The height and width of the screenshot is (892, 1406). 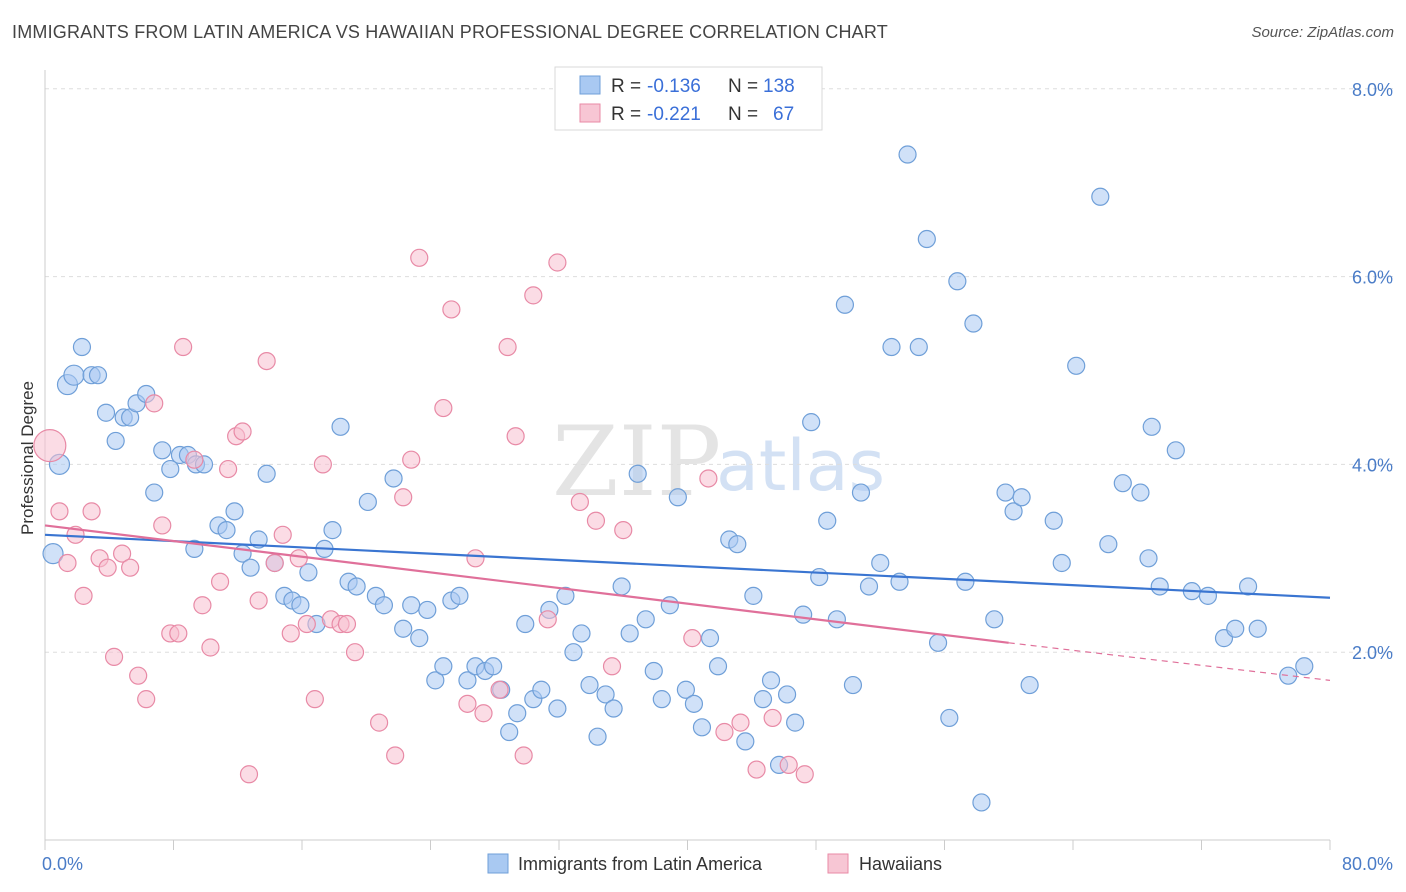 What do you see at coordinates (590, 85) in the screenshot?
I see `legend-swatch-blue` at bounding box center [590, 85].